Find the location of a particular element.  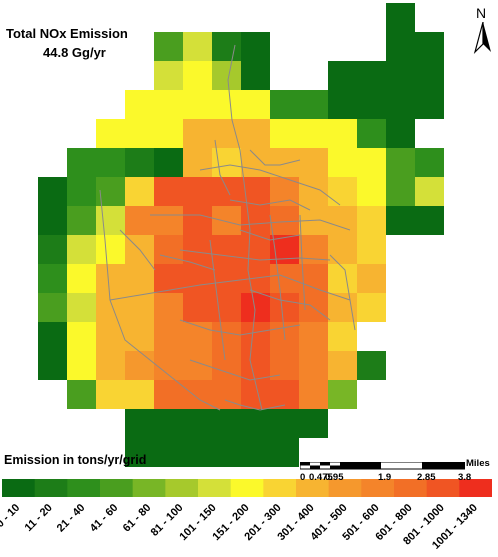

north-label: N is located at coordinates (481, 13).